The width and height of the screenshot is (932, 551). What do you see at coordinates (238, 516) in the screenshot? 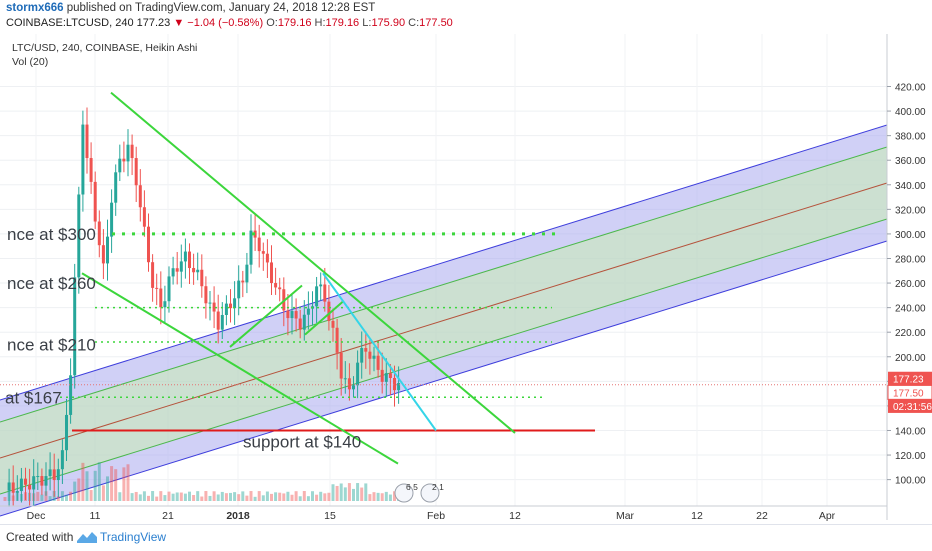
I see `x-tick-label: 2018` at bounding box center [238, 516].